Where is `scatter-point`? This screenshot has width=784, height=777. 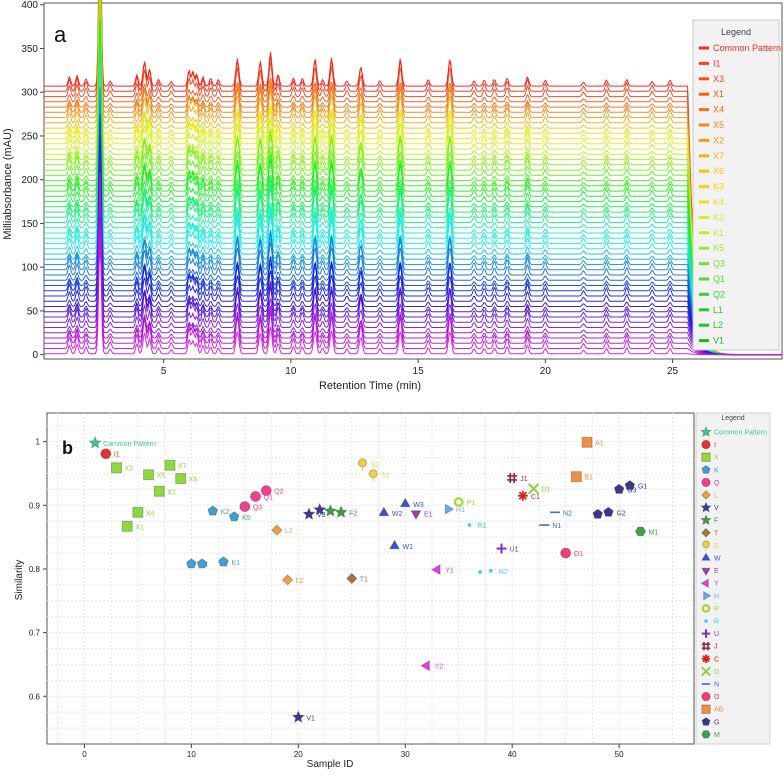
scatter-point is located at coordinates (319, 509).